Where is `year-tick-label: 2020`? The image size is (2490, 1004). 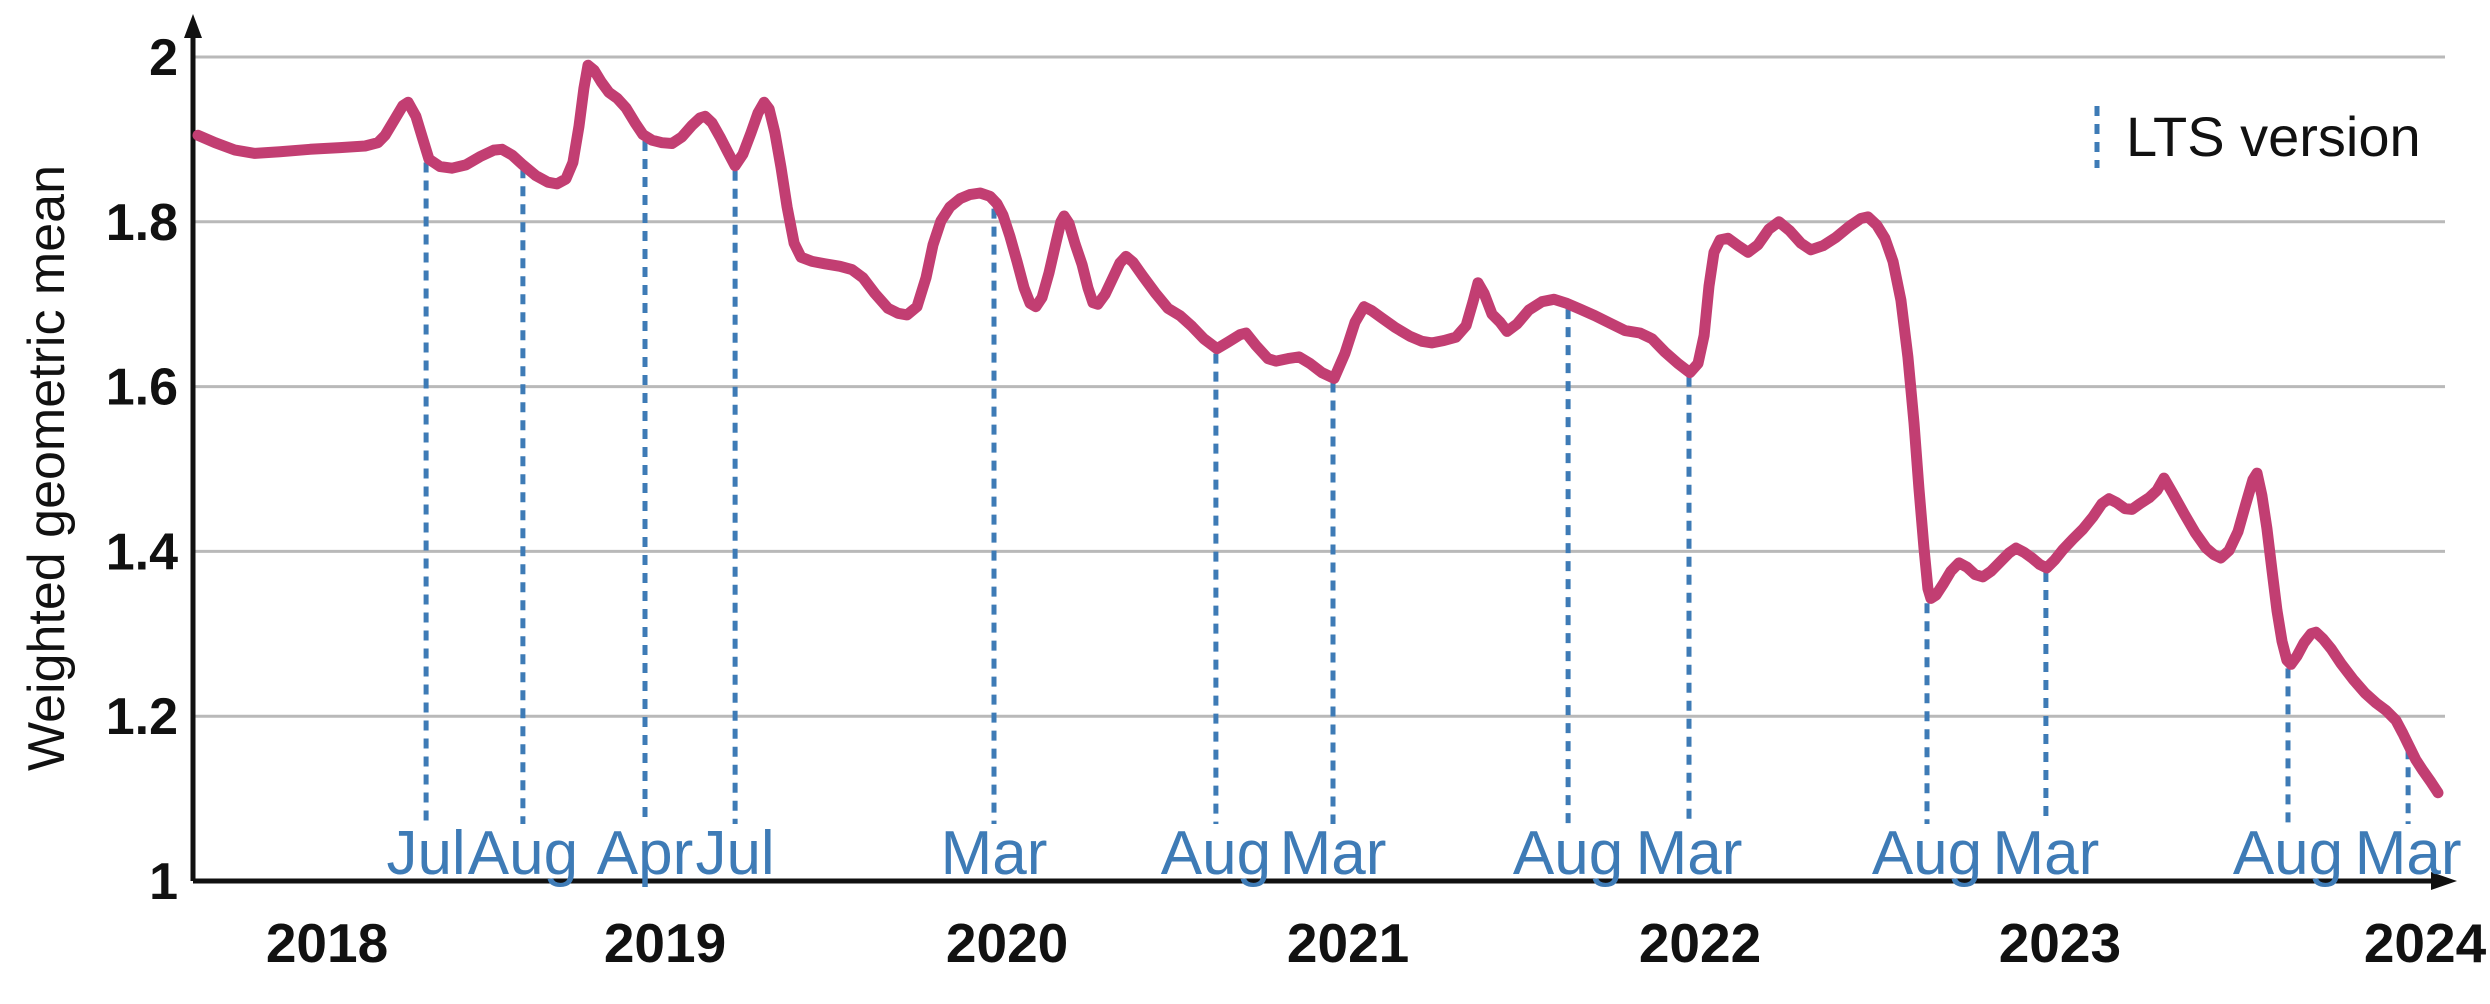
year-tick-label: 2020 is located at coordinates (1007, 943).